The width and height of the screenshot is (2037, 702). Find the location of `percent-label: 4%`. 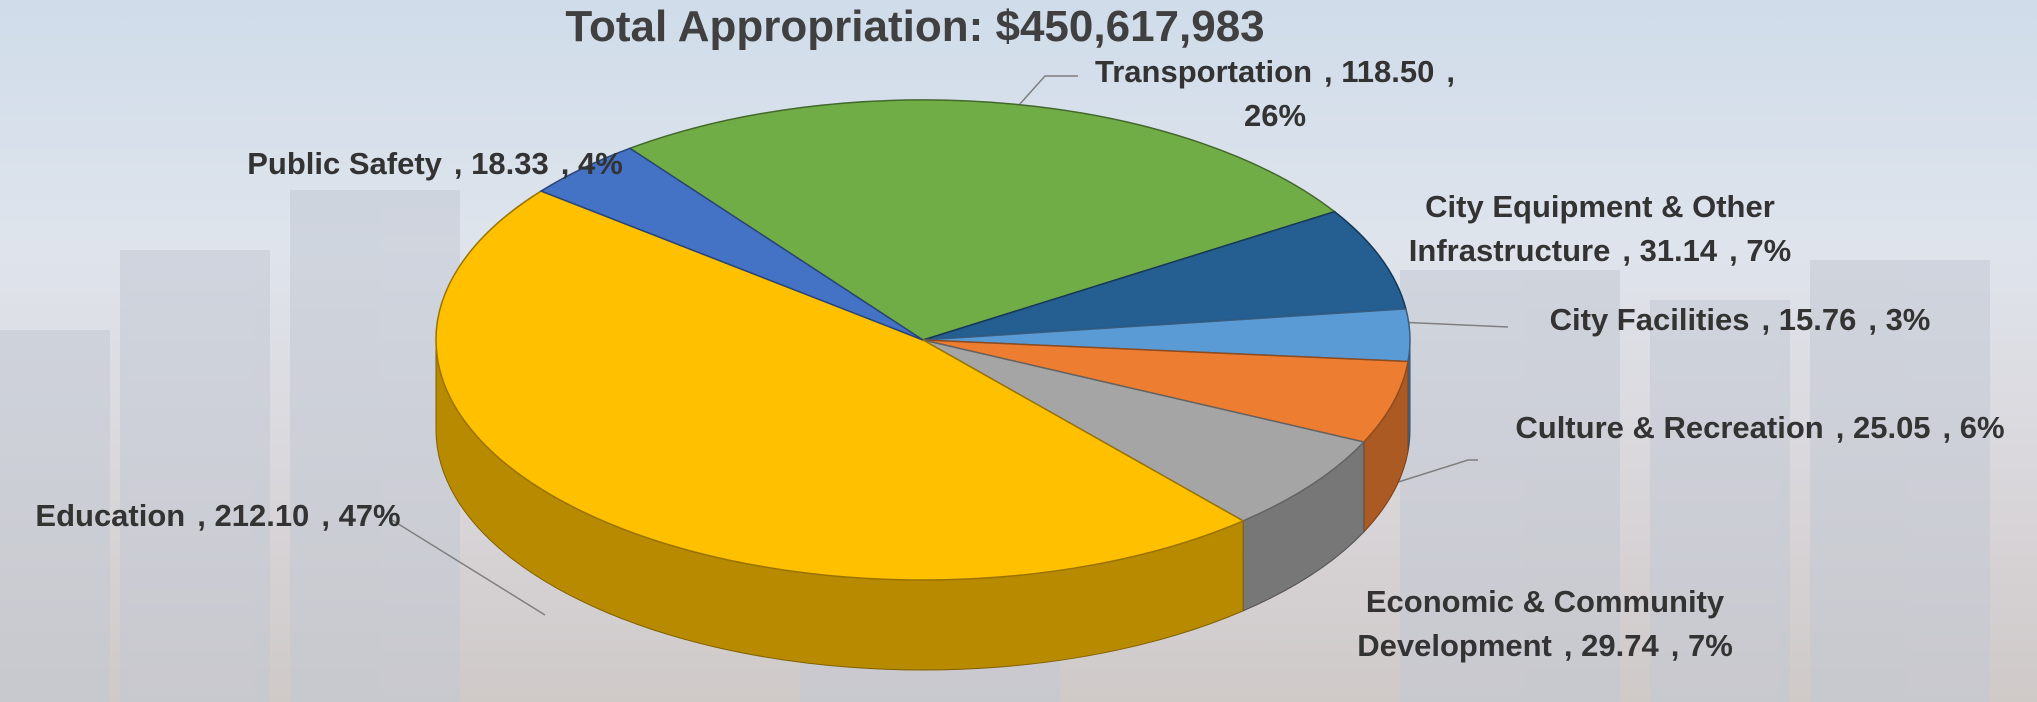

percent-label: 4% is located at coordinates (600, 163).